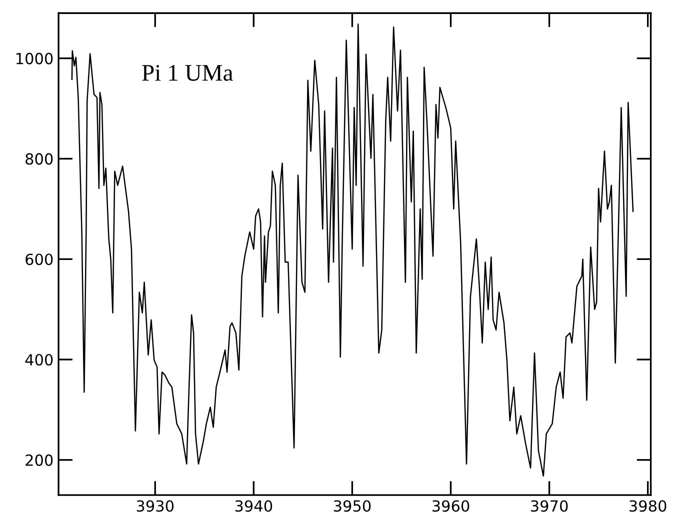 The image size is (673, 525). Describe the element at coordinates (352, 506) in the screenshot. I see `x-tick-label: 3950` at that location.